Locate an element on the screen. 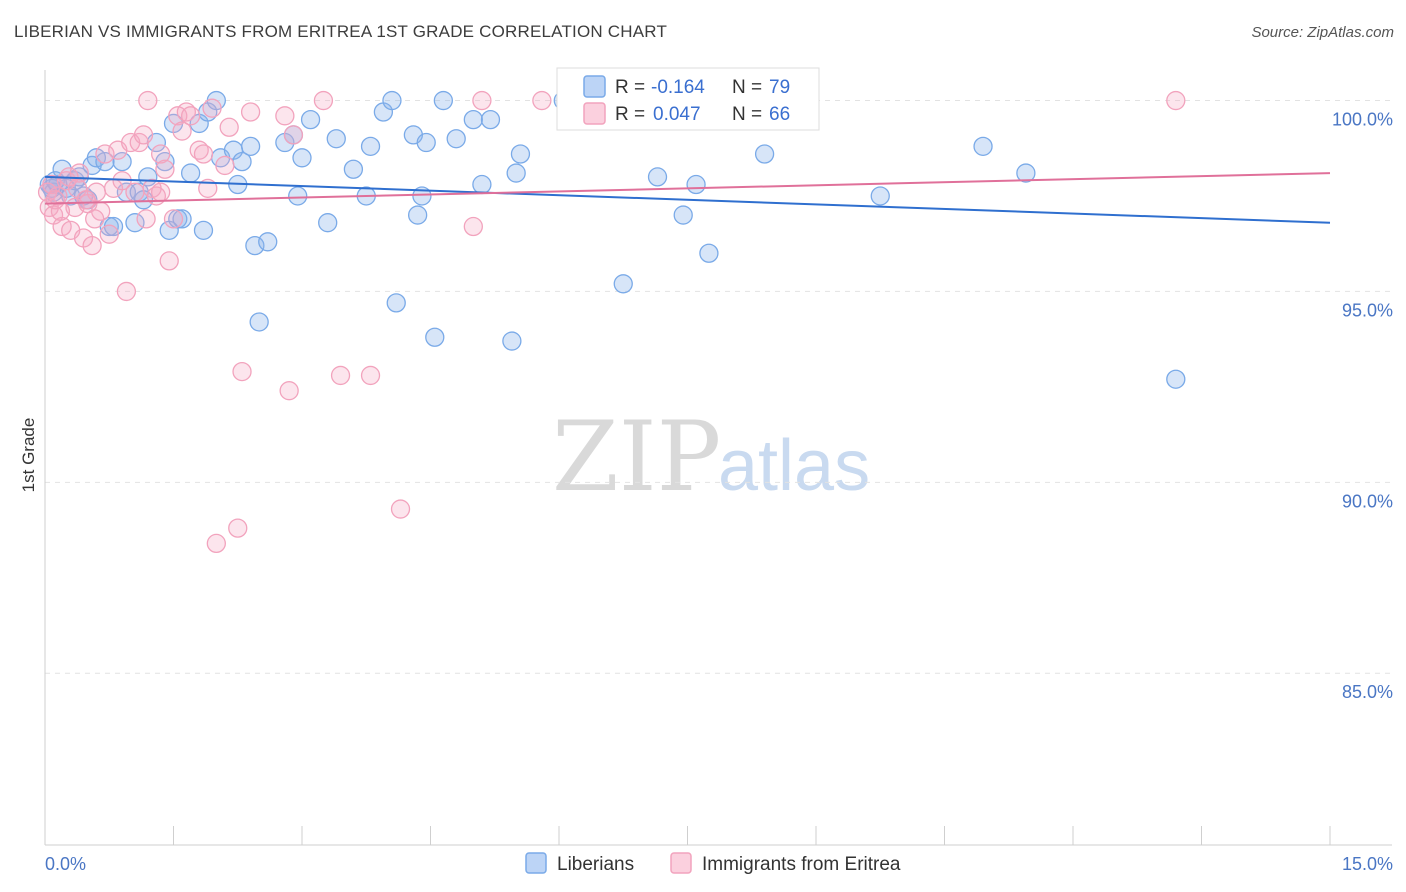 The height and width of the screenshot is (892, 1406). legend-r-value-2: 0.047 is located at coordinates (677, 114).